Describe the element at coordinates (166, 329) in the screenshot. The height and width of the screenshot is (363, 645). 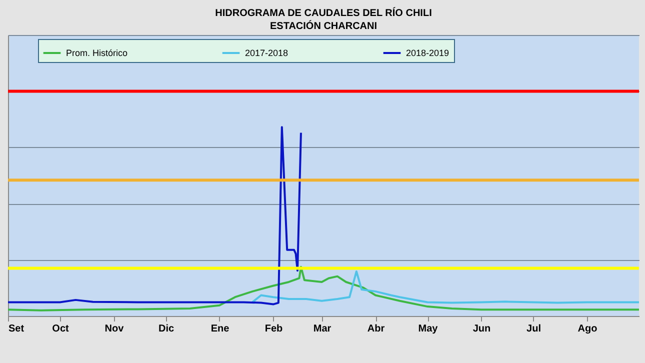
I see `x-tick-label: Dic` at that location.